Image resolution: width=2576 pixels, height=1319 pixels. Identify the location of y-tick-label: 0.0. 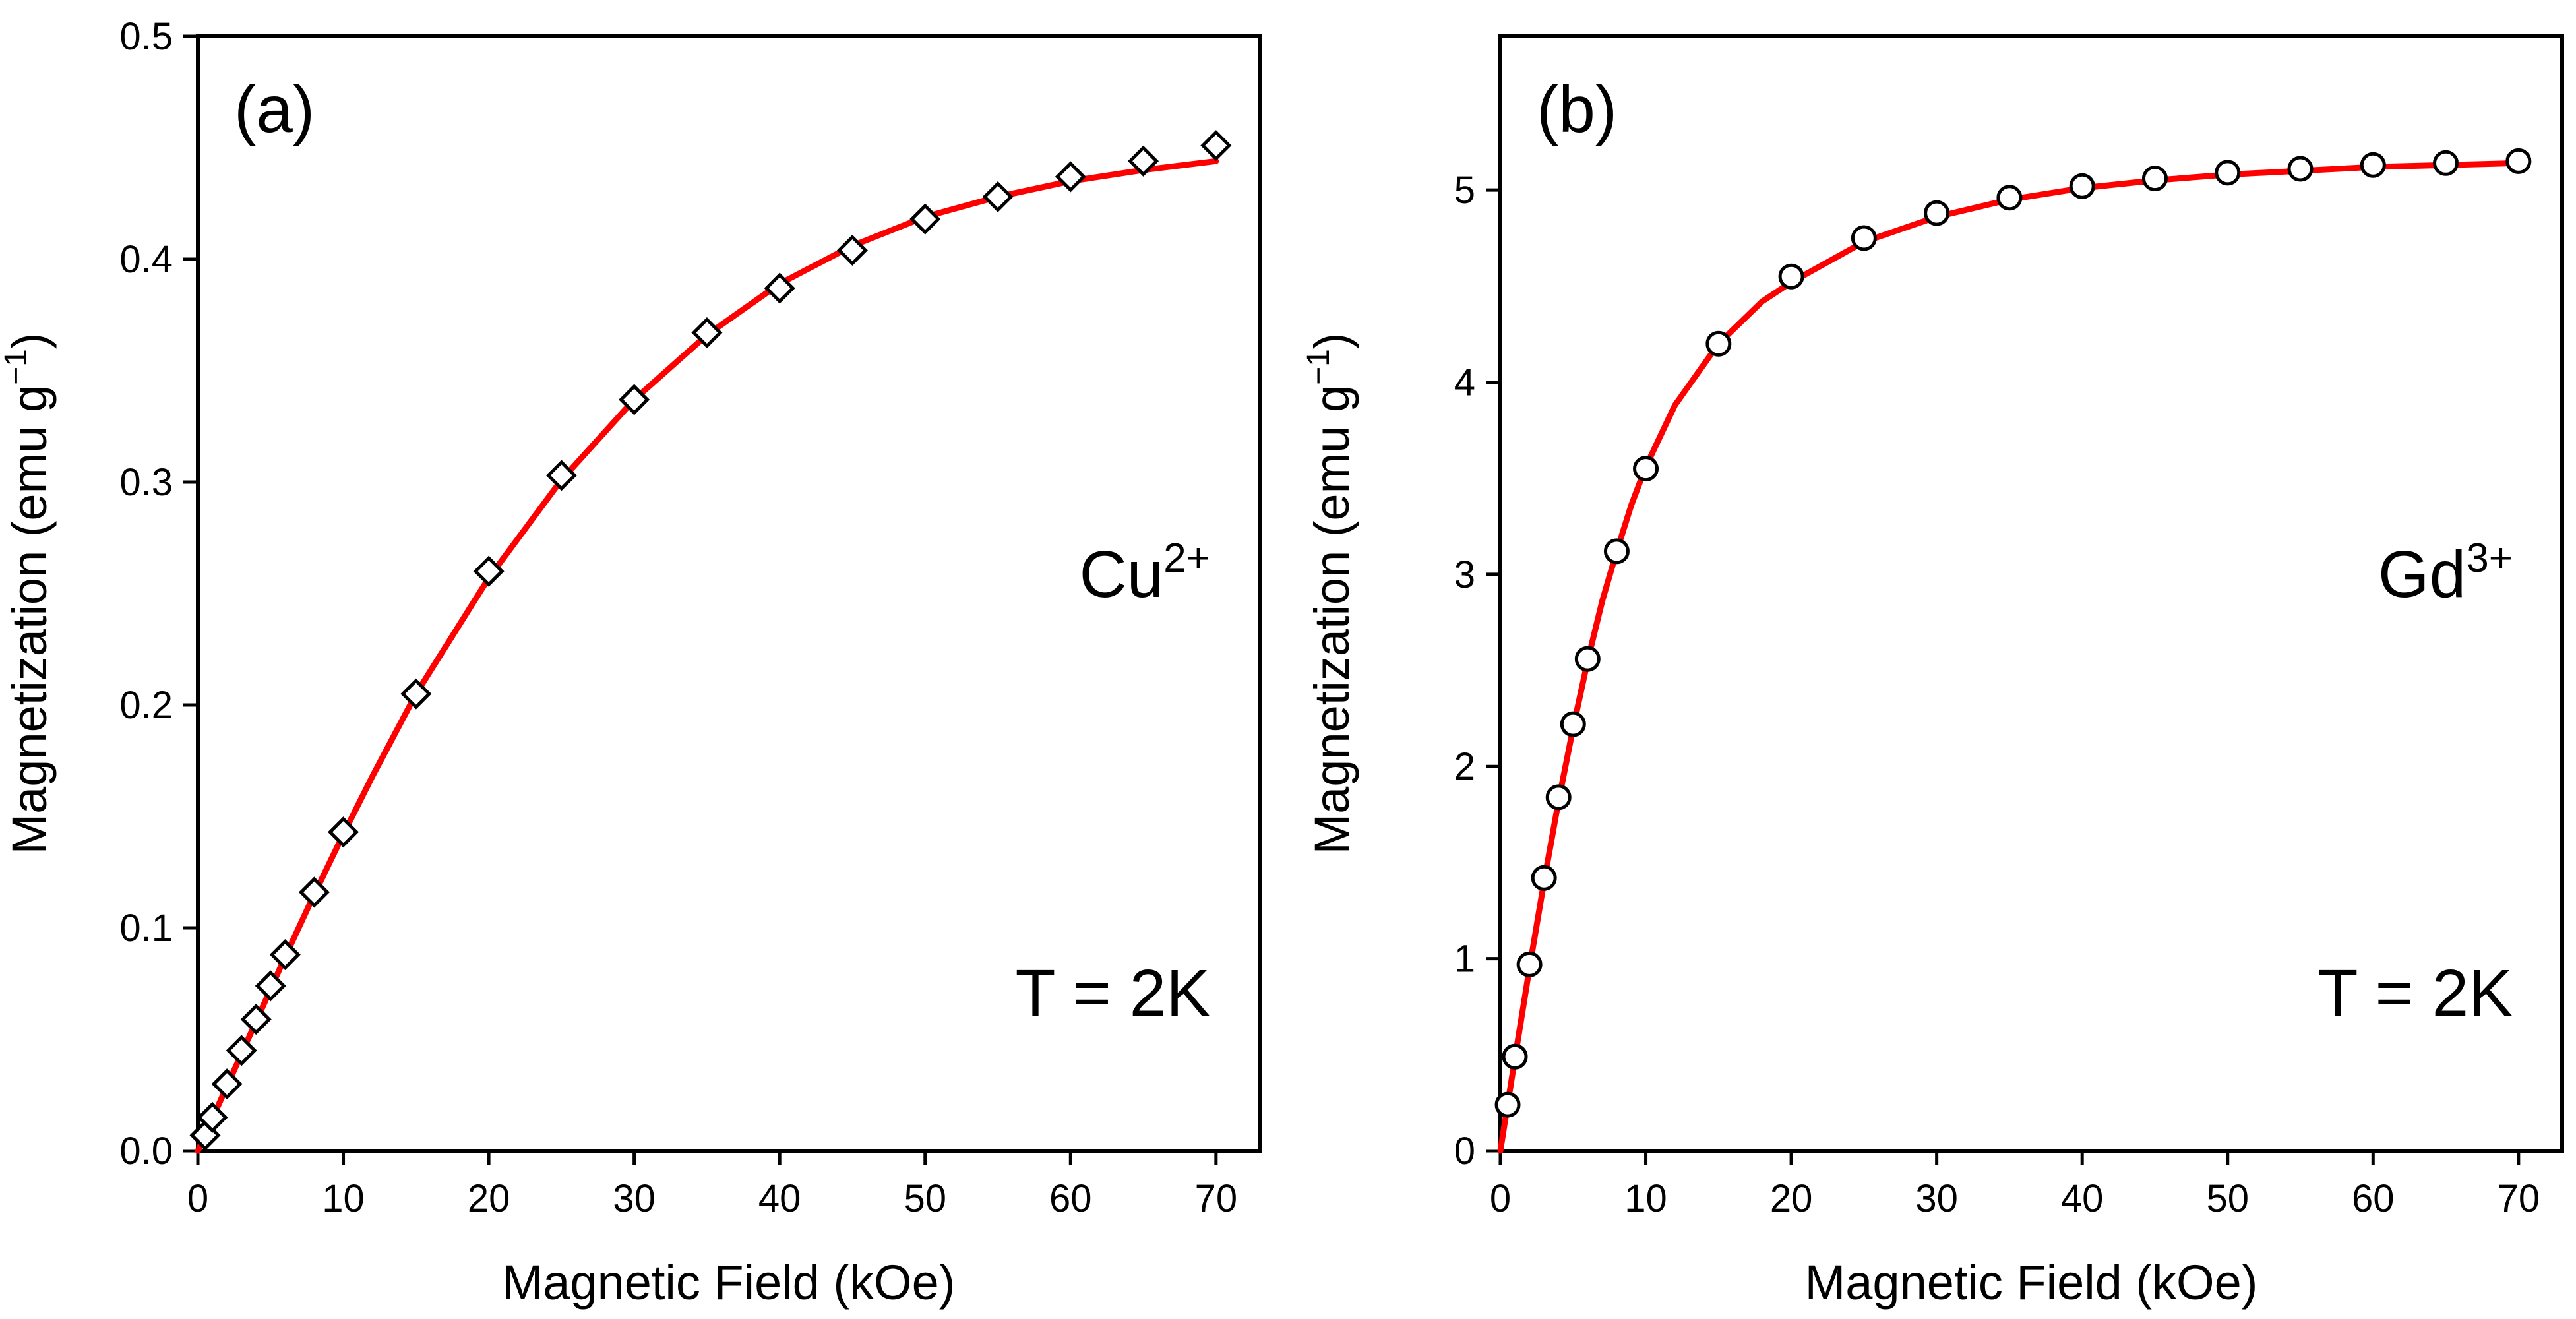
(146, 1151).